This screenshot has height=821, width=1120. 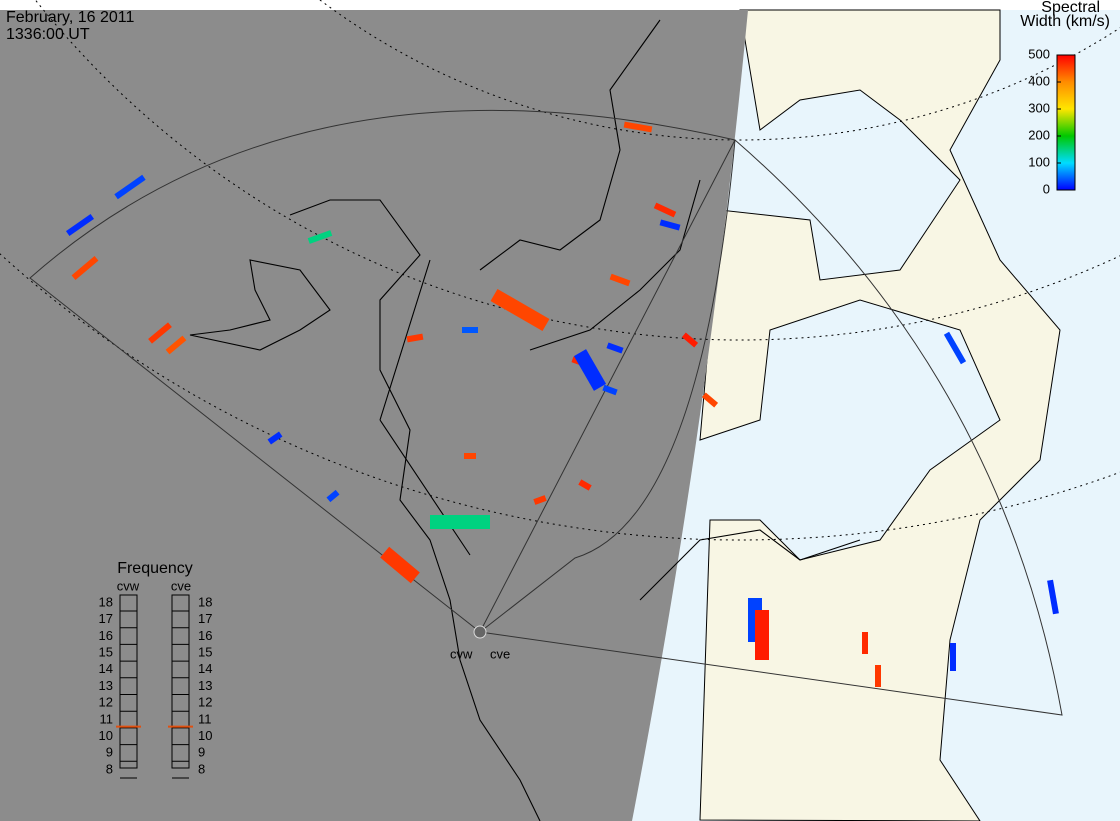 What do you see at coordinates (1066, 122) in the screenshot?
I see `colorbar` at bounding box center [1066, 122].